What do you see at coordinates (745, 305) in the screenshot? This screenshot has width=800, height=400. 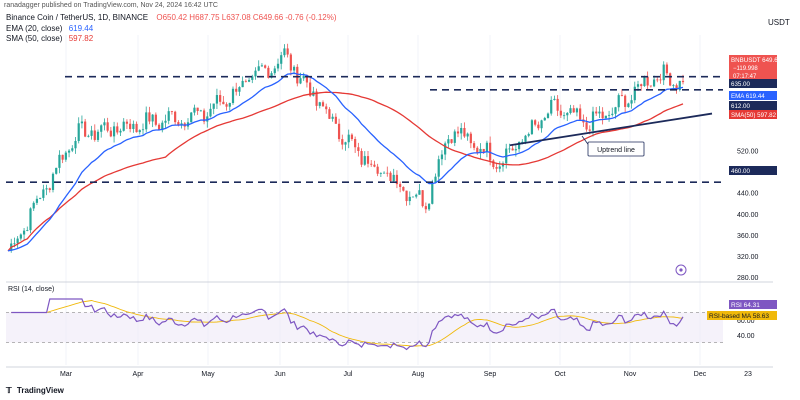 I see `rsi-value-label: RSI 64.31` at bounding box center [745, 305].